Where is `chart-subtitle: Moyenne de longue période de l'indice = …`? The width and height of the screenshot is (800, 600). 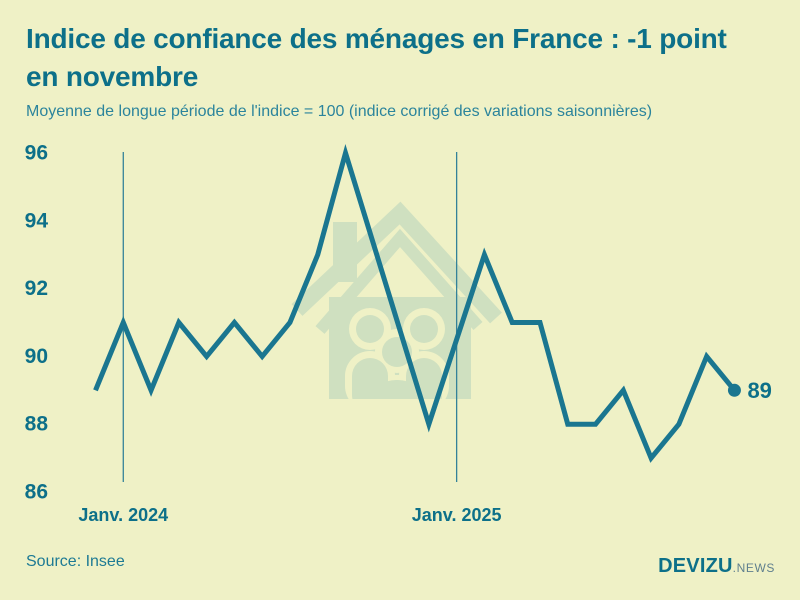
chart-subtitle: Moyenne de longue période de l'indice = … is located at coordinates (339, 111).